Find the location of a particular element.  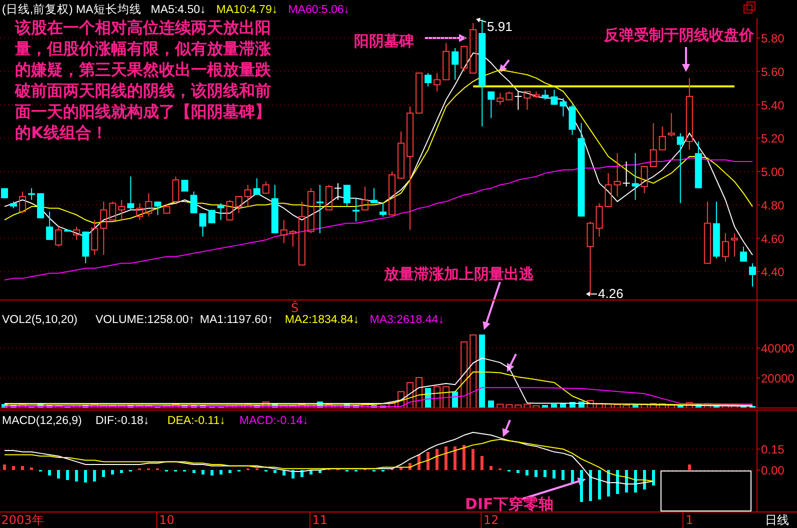

y-tick-label: 20000 is located at coordinates (778, 379).